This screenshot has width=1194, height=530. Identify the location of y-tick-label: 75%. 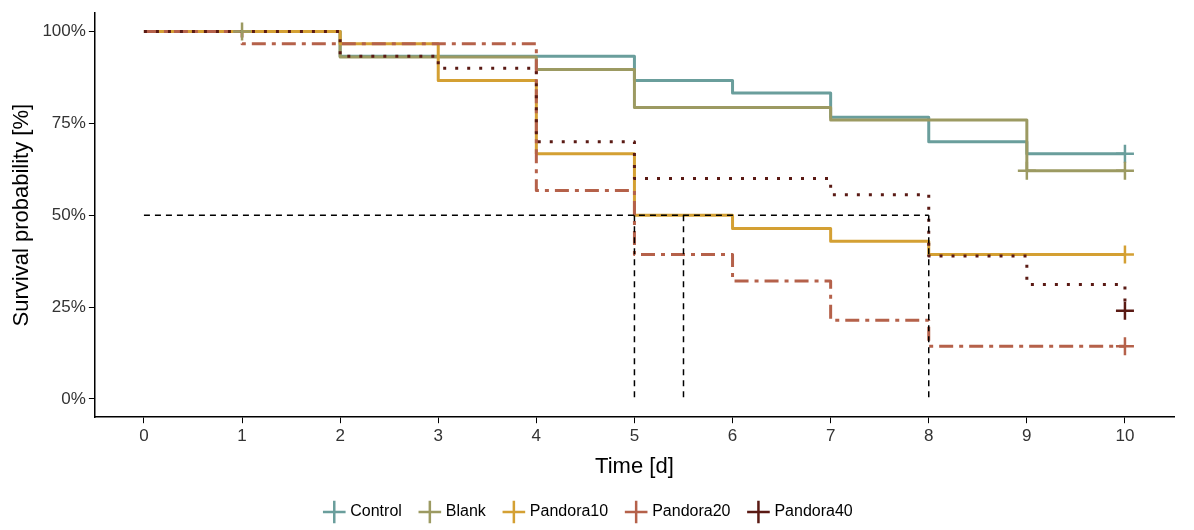
(68, 123).